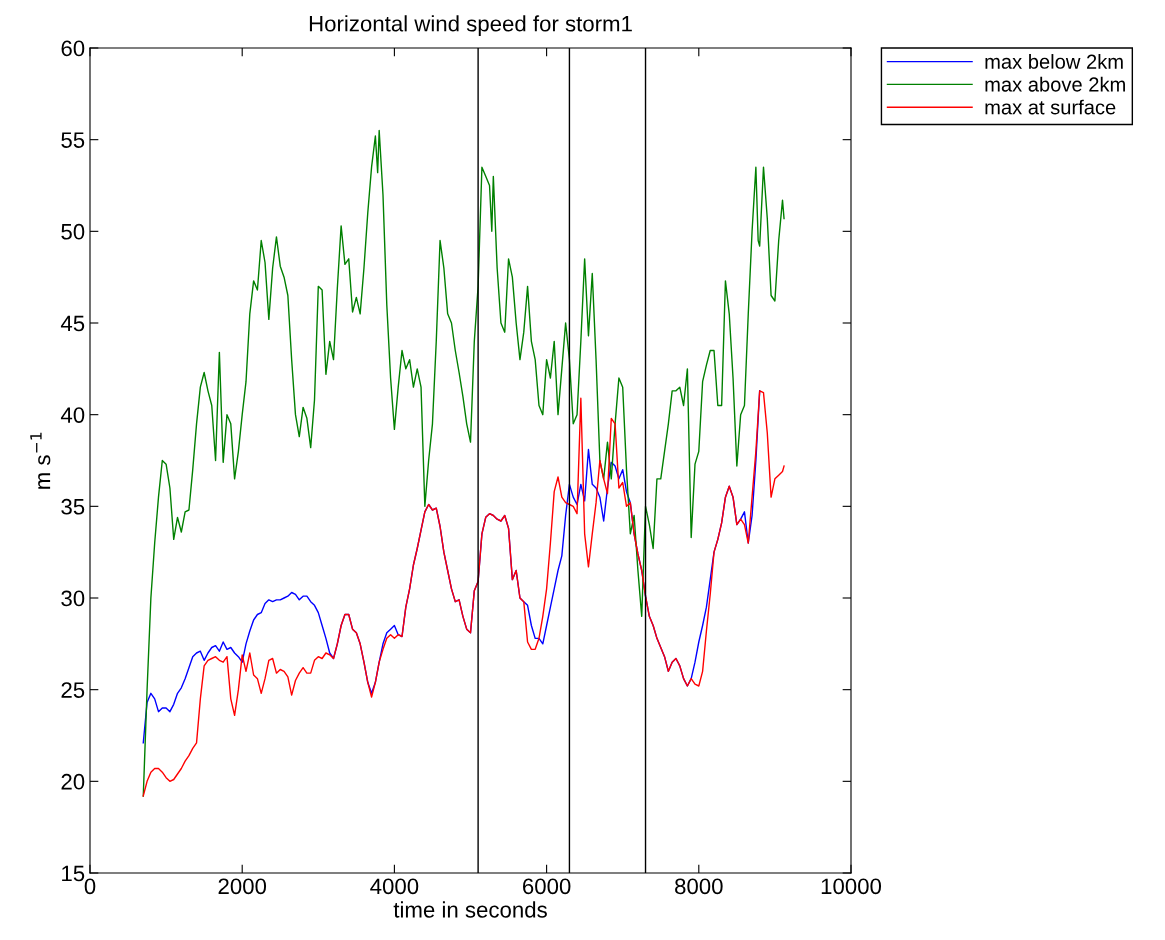 The height and width of the screenshot is (940, 1165). What do you see at coordinates (73, 48) in the screenshot?
I see `y-tick-label: 60` at bounding box center [73, 48].